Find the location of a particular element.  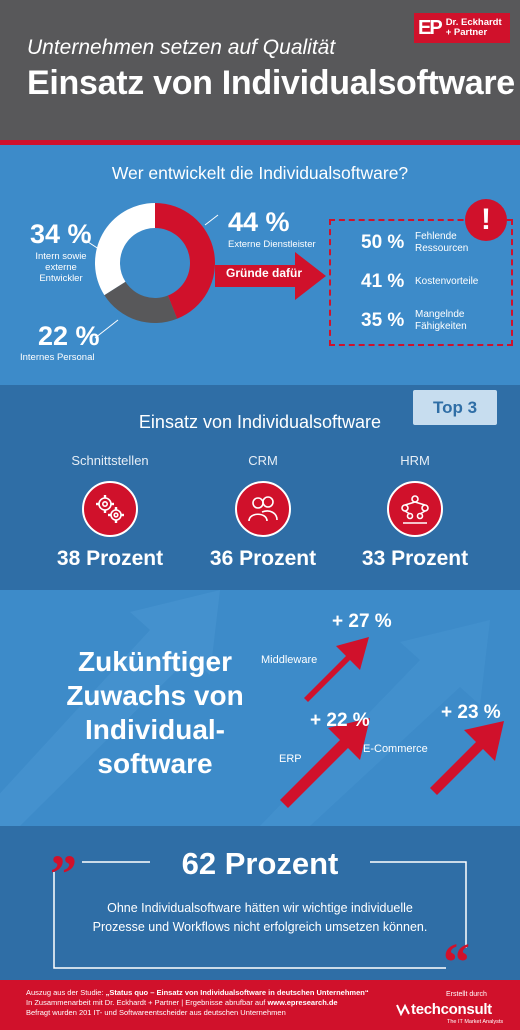

footer-line1-prefix: Auszug aus der Studie: is located at coordinates (66, 992).